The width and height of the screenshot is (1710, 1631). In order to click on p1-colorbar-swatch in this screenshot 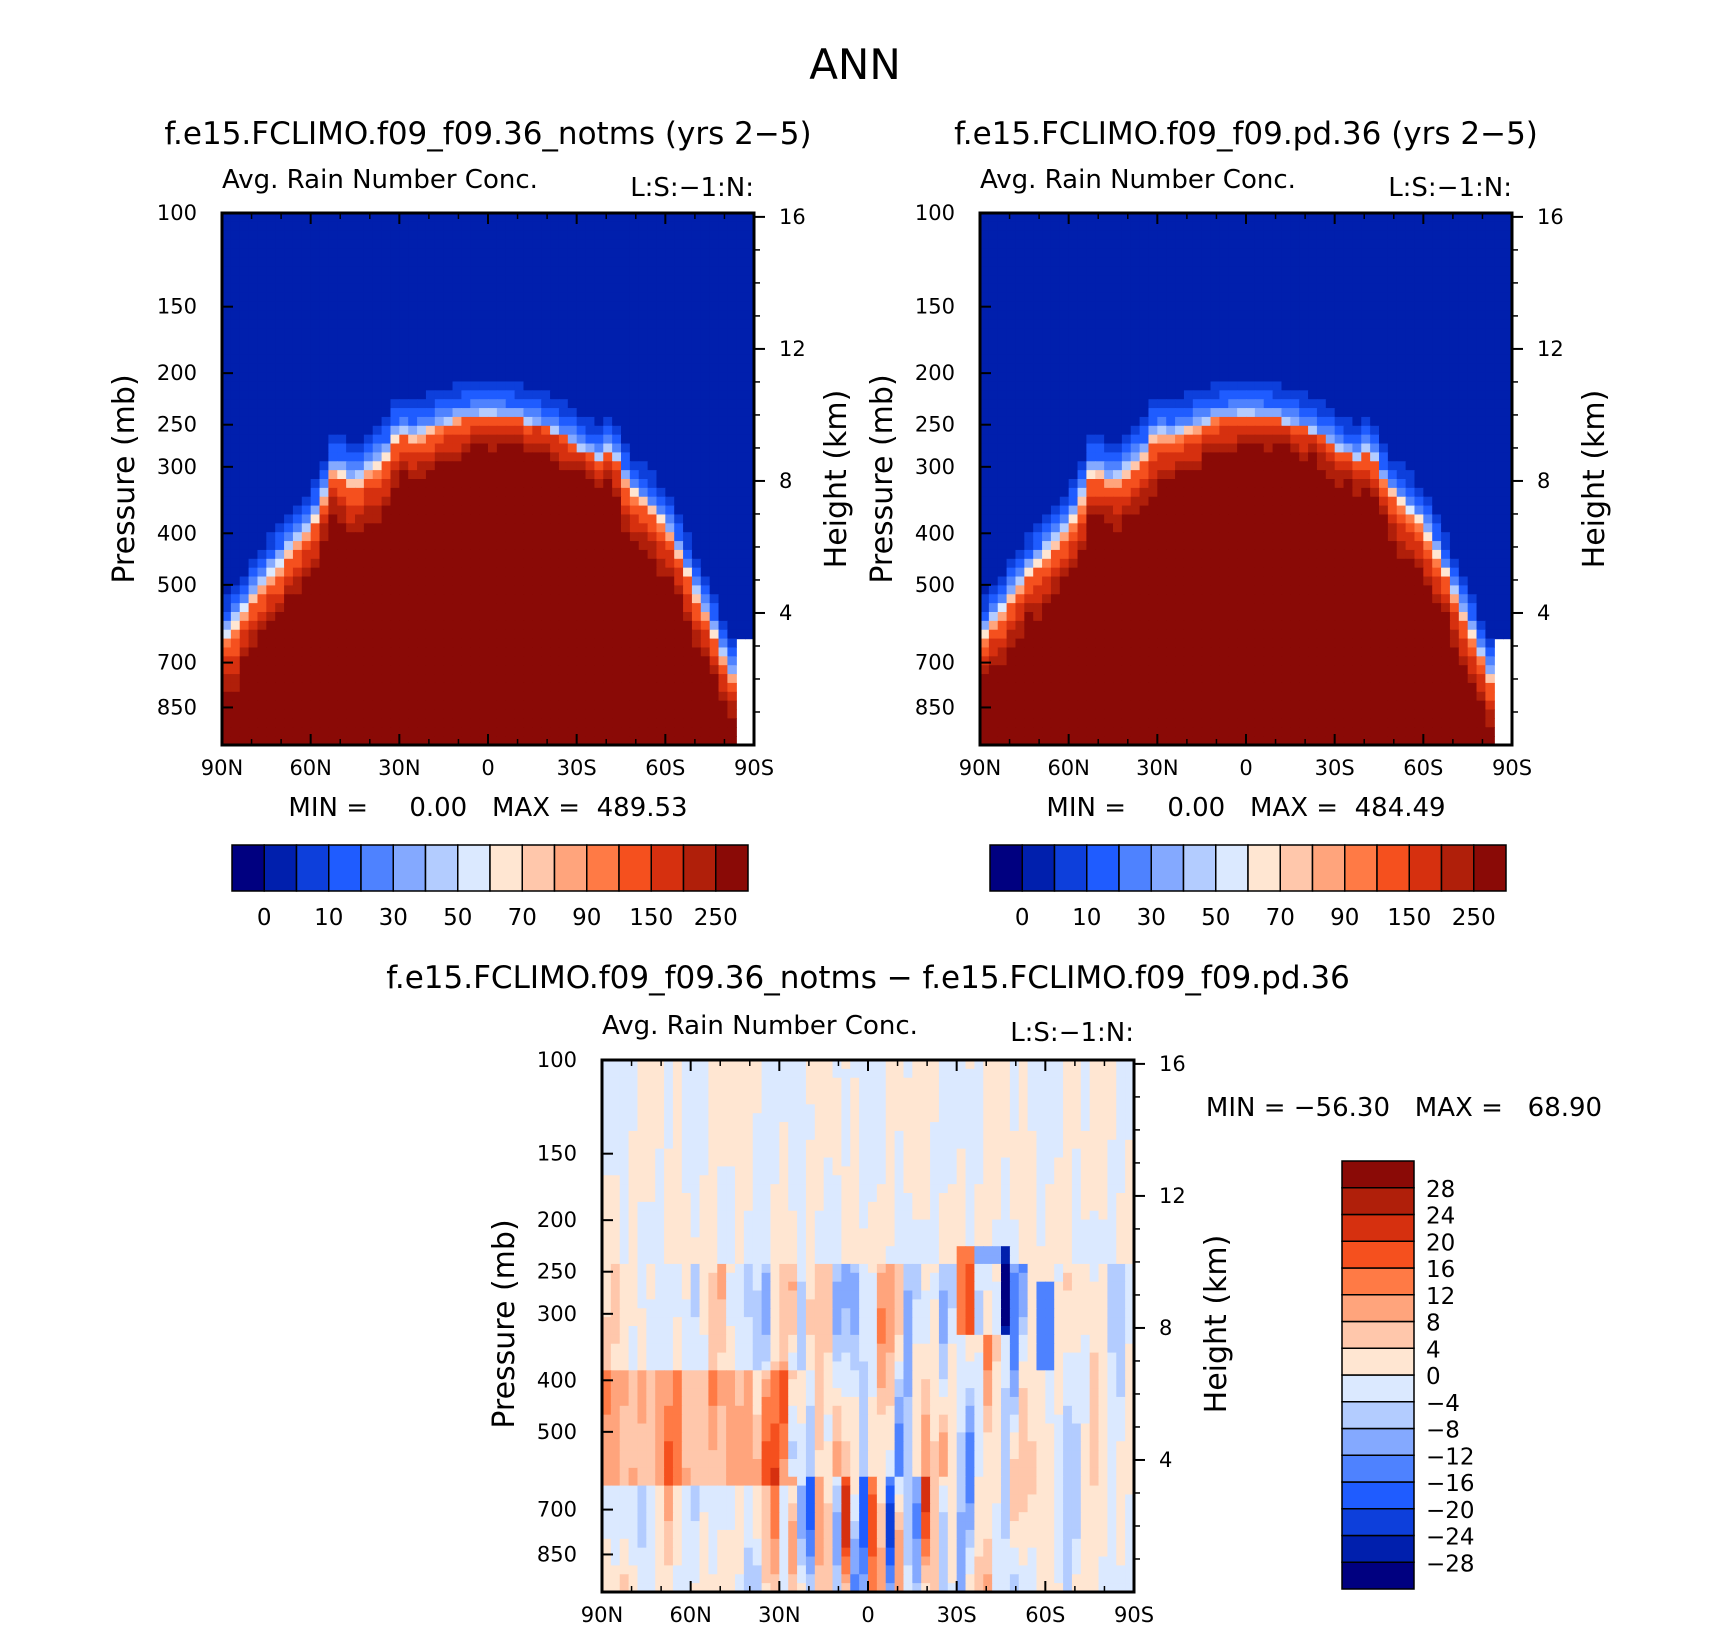, I will do `click(377, 868)`.